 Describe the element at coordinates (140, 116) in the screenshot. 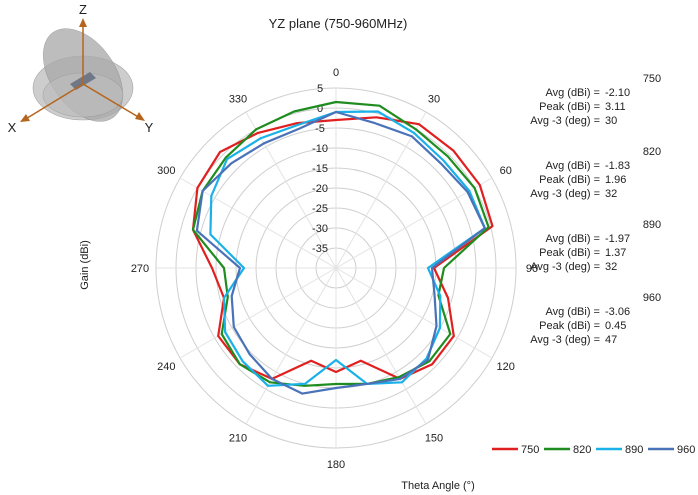

I see `y-arrow-head` at that location.